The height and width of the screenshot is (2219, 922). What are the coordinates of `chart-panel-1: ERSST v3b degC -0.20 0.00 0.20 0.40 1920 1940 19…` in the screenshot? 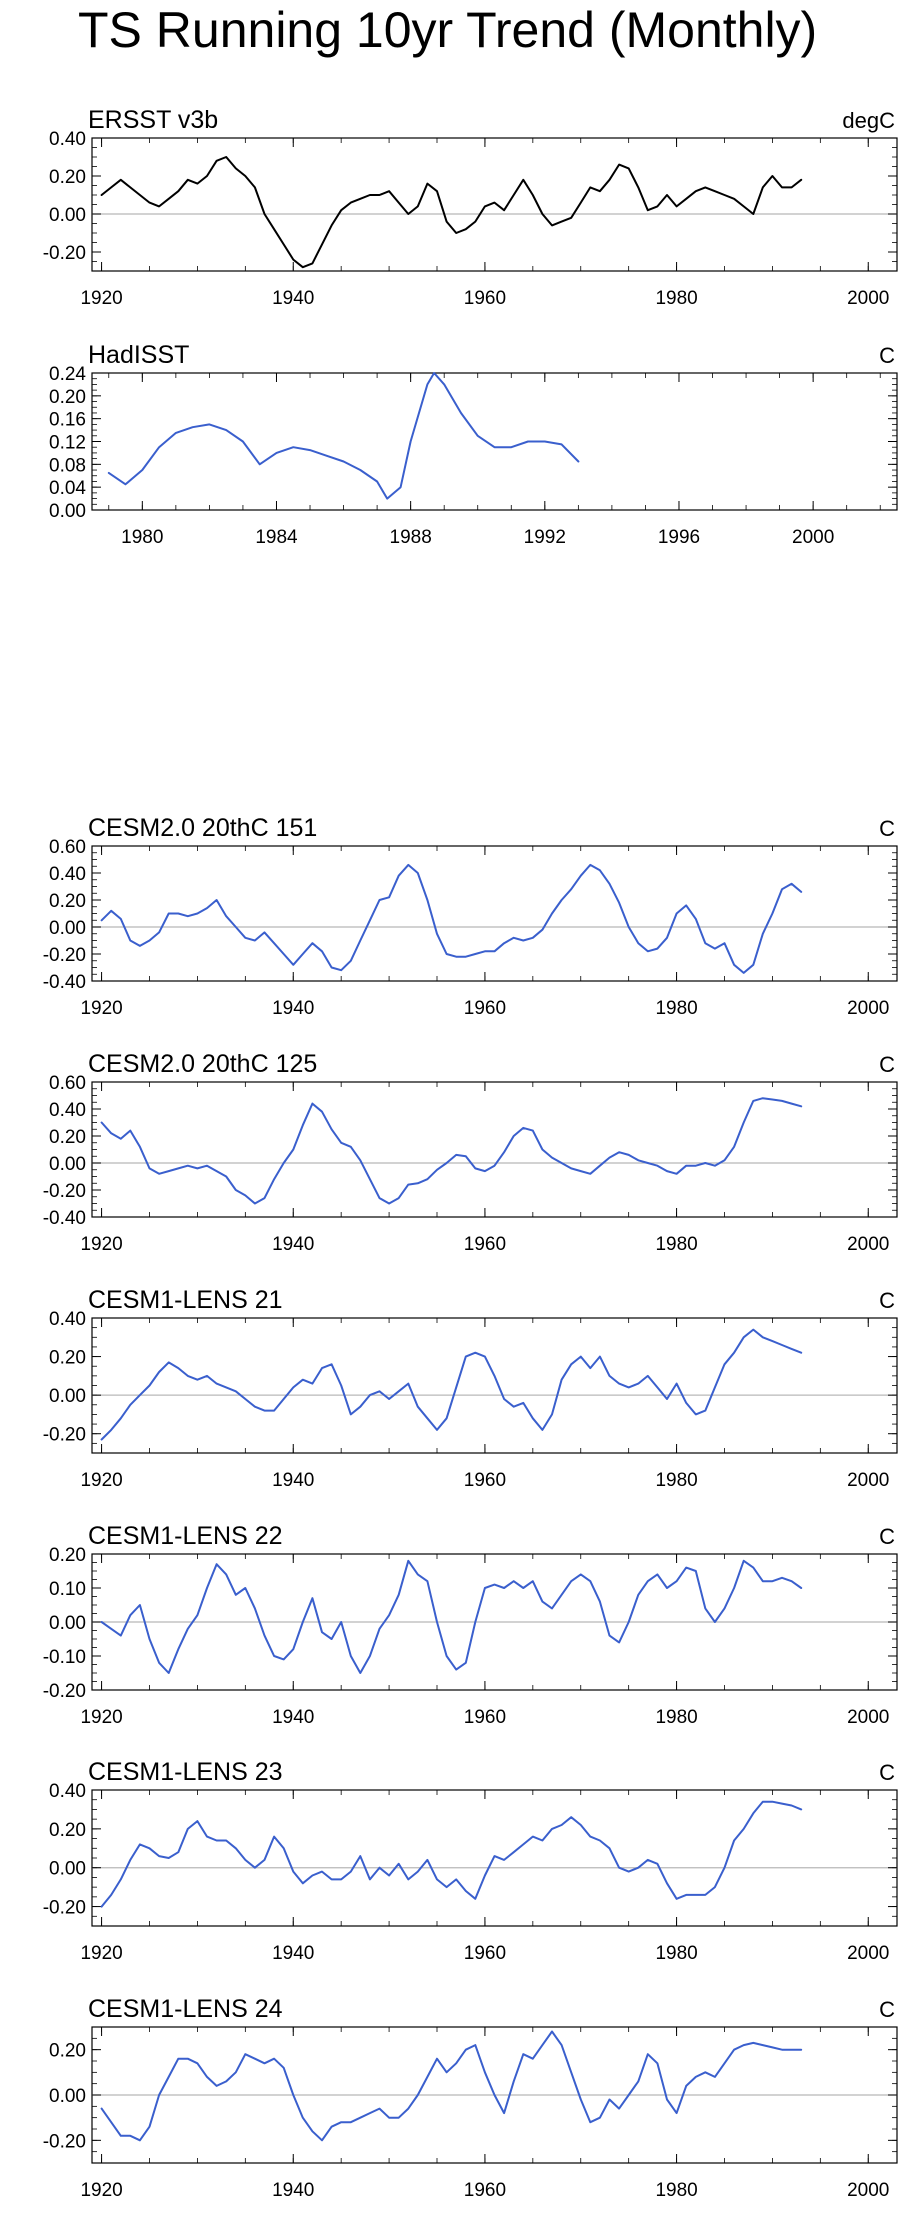 It's located at (470, 207).